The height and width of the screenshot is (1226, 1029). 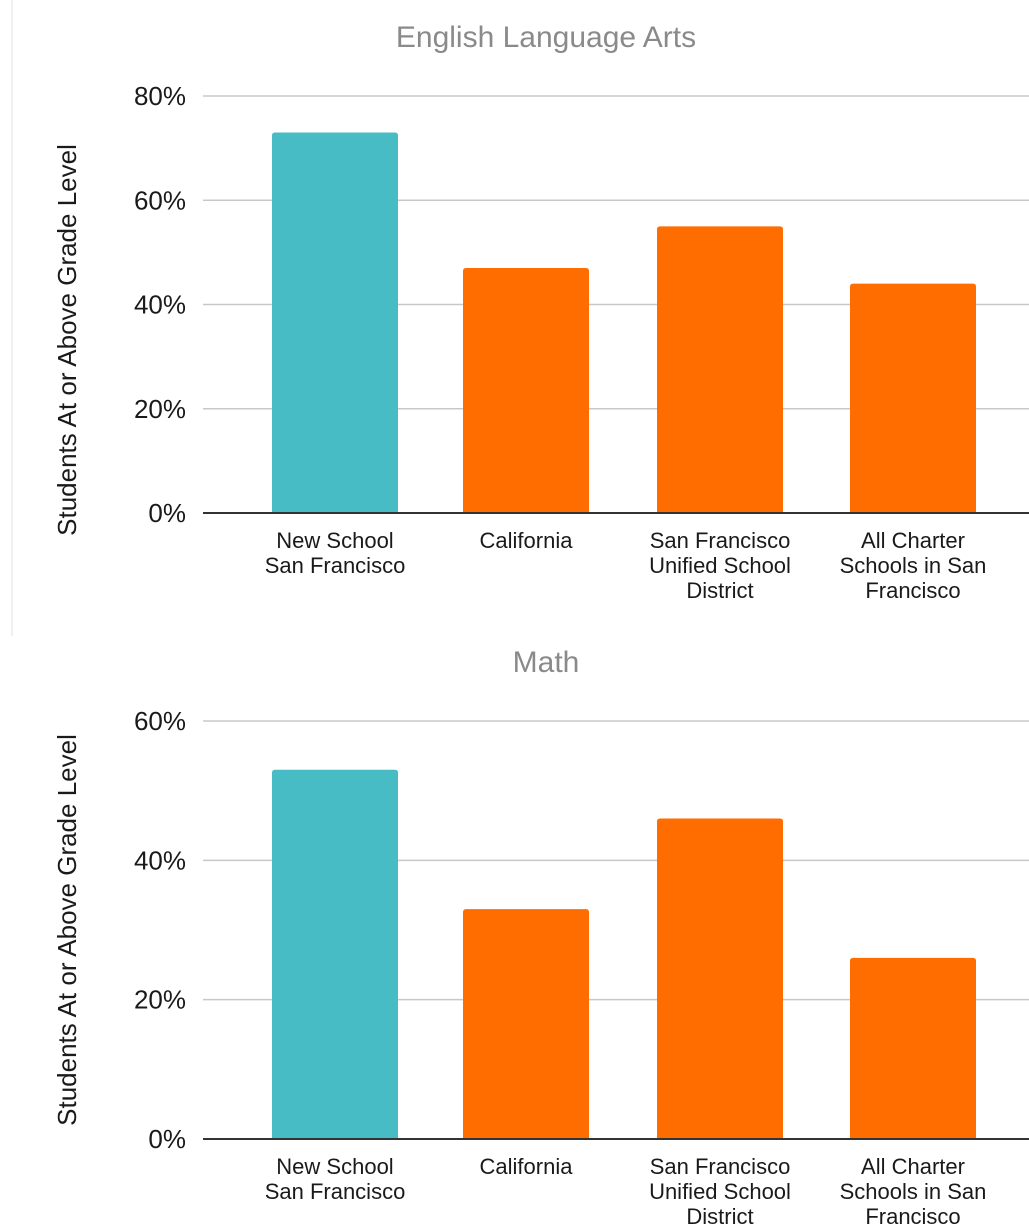 I want to click on chart-title: English Language Arts, so click(x=546, y=37).